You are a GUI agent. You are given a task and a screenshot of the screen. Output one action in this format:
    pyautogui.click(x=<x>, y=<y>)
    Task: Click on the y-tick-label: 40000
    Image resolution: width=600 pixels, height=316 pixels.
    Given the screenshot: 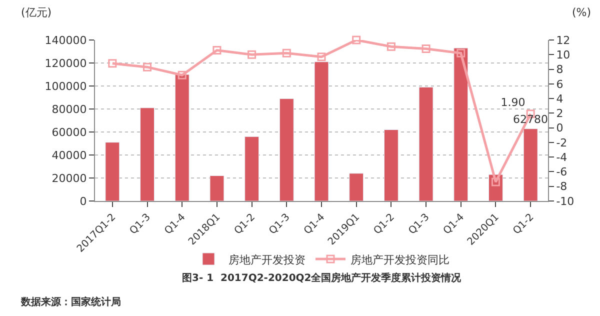 What is the action you would take?
    pyautogui.click(x=69, y=155)
    